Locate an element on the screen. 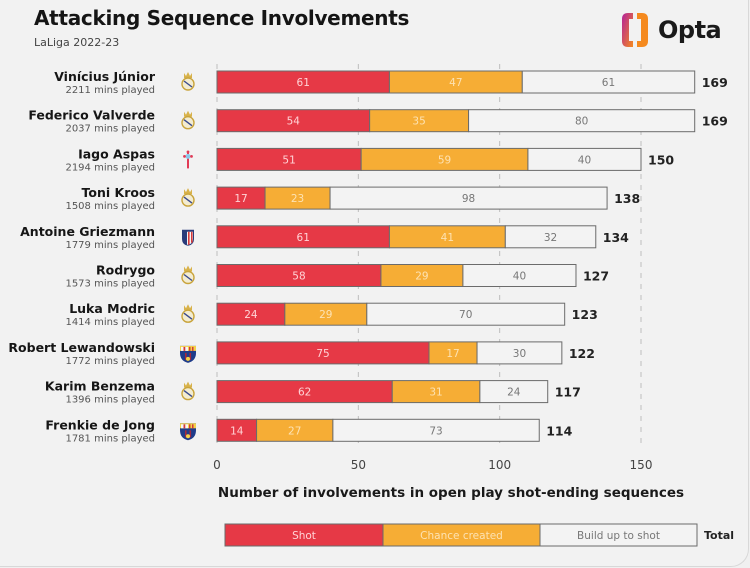 The image size is (750, 568). legend-swatch-build-up is located at coordinates (618, 535).